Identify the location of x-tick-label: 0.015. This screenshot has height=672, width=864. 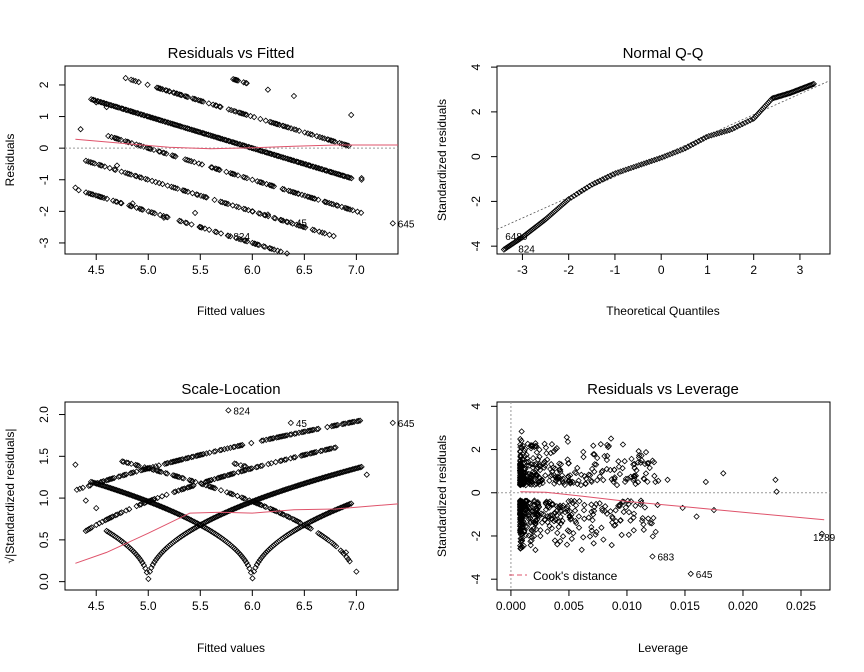
(685, 606).